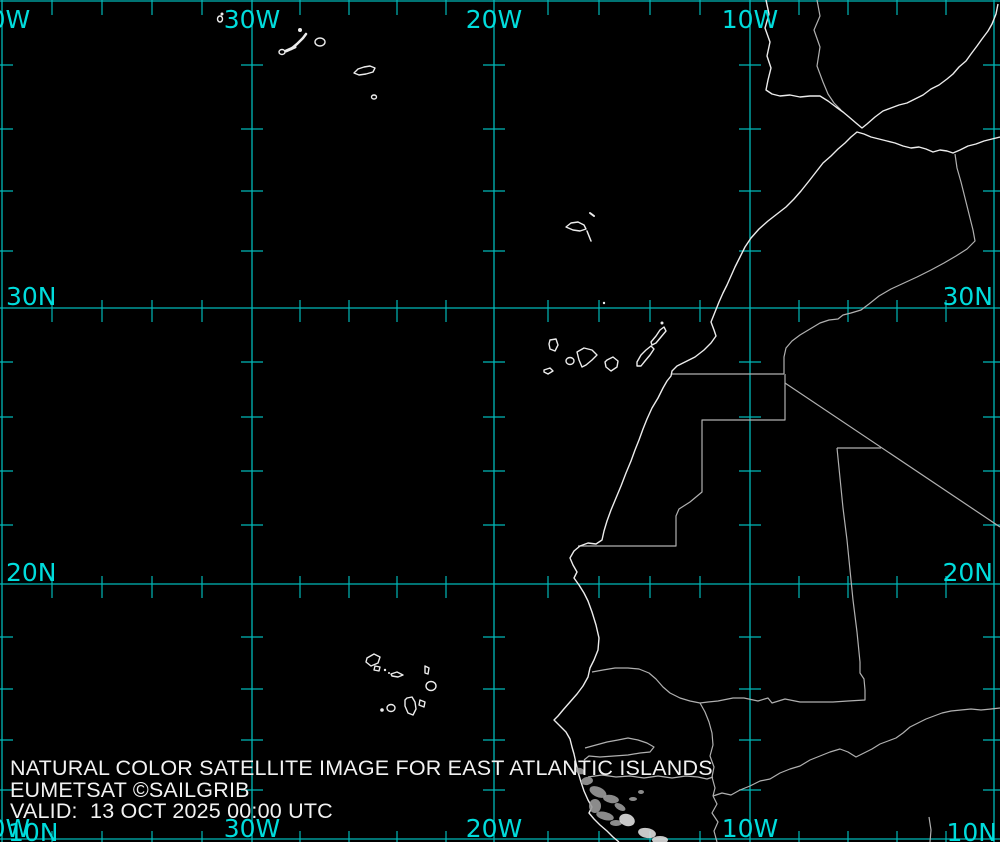 Image resolution: width=1000 pixels, height=842 pixels. What do you see at coordinates (15, 19) in the screenshot?
I see `label-40w-top: 40W` at bounding box center [15, 19].